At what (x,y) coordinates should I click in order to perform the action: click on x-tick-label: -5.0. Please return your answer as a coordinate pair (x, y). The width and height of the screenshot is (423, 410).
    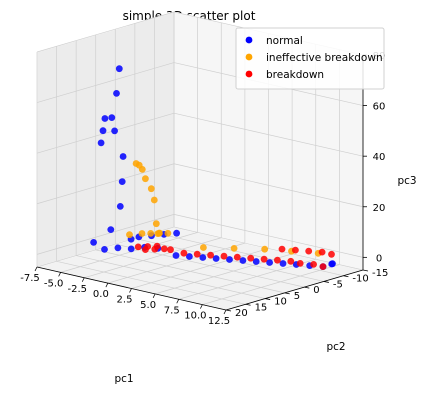
    Looking at the image, I should click on (54, 283).